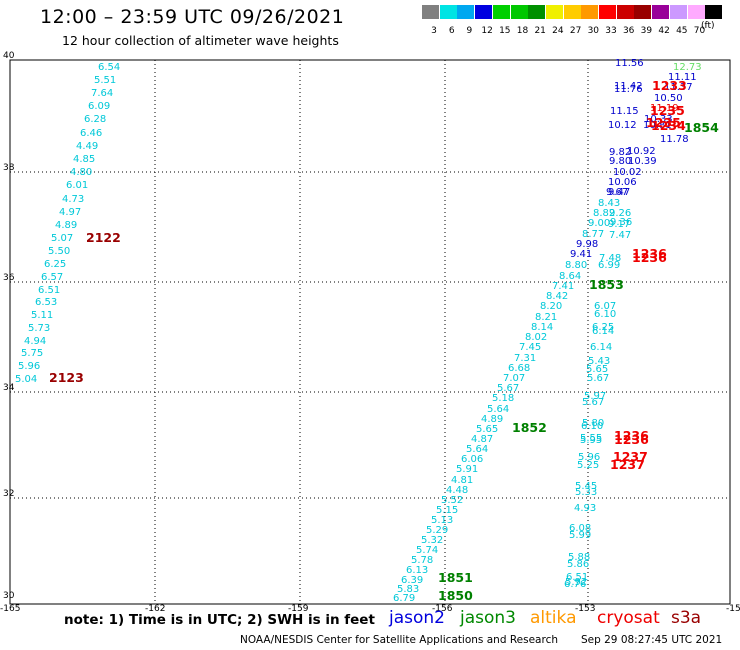  I want to click on wave-height-value: 5.45, so click(586, 486).